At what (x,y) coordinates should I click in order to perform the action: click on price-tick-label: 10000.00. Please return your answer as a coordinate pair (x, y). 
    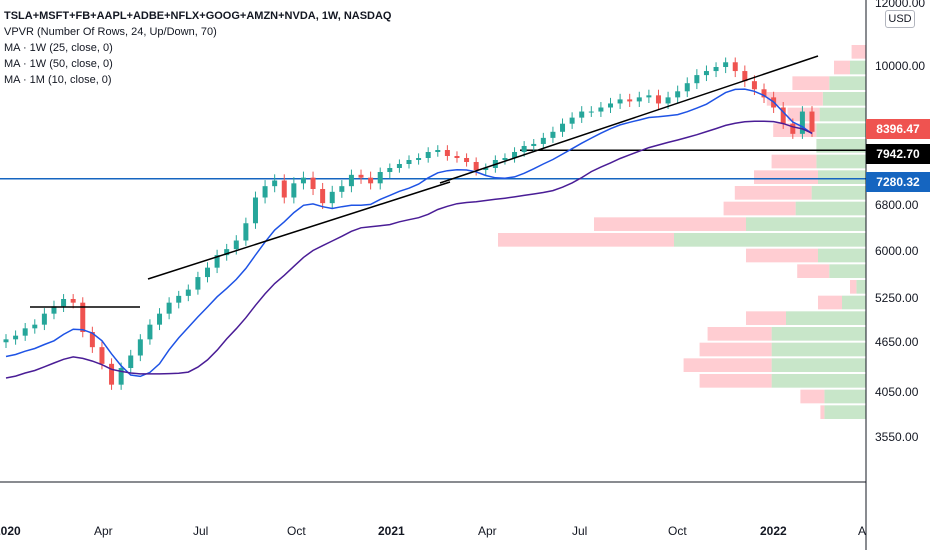
    Looking at the image, I should click on (900, 66).